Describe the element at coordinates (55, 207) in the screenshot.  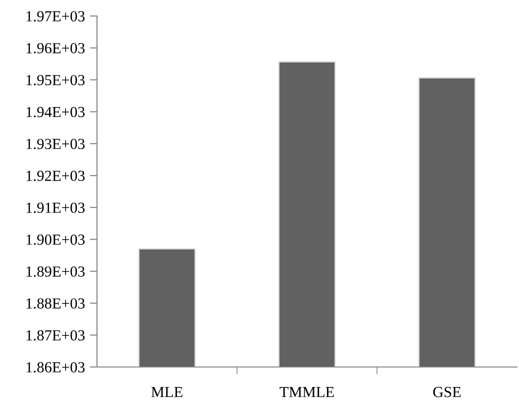
I see `y-tick-label: 1.91E+03` at that location.